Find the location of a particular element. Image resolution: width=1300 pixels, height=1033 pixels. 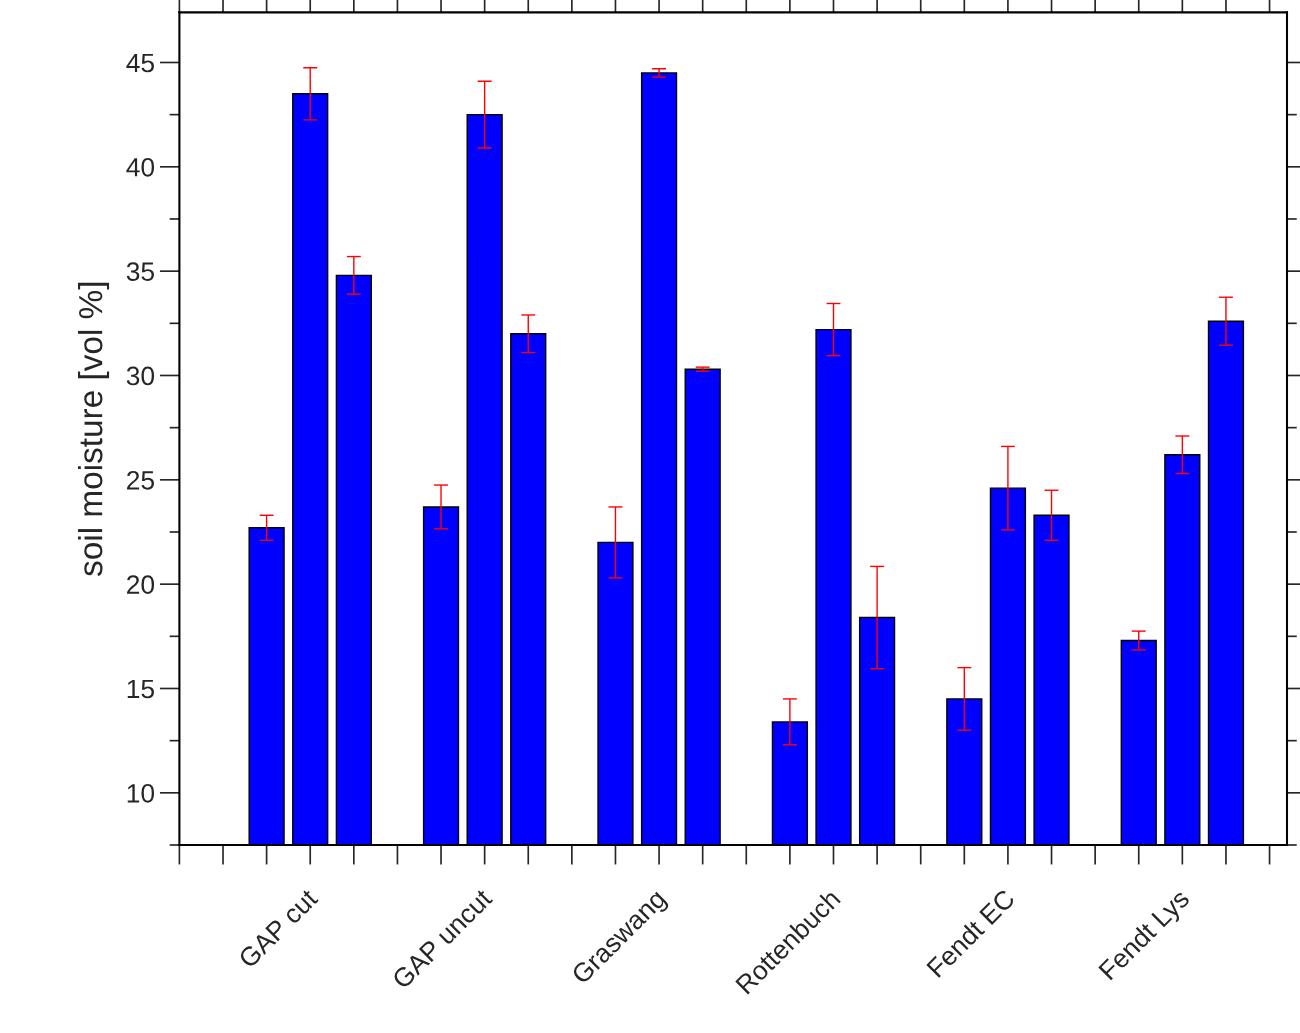

y-tick-label: 45 is located at coordinates (140, 63).